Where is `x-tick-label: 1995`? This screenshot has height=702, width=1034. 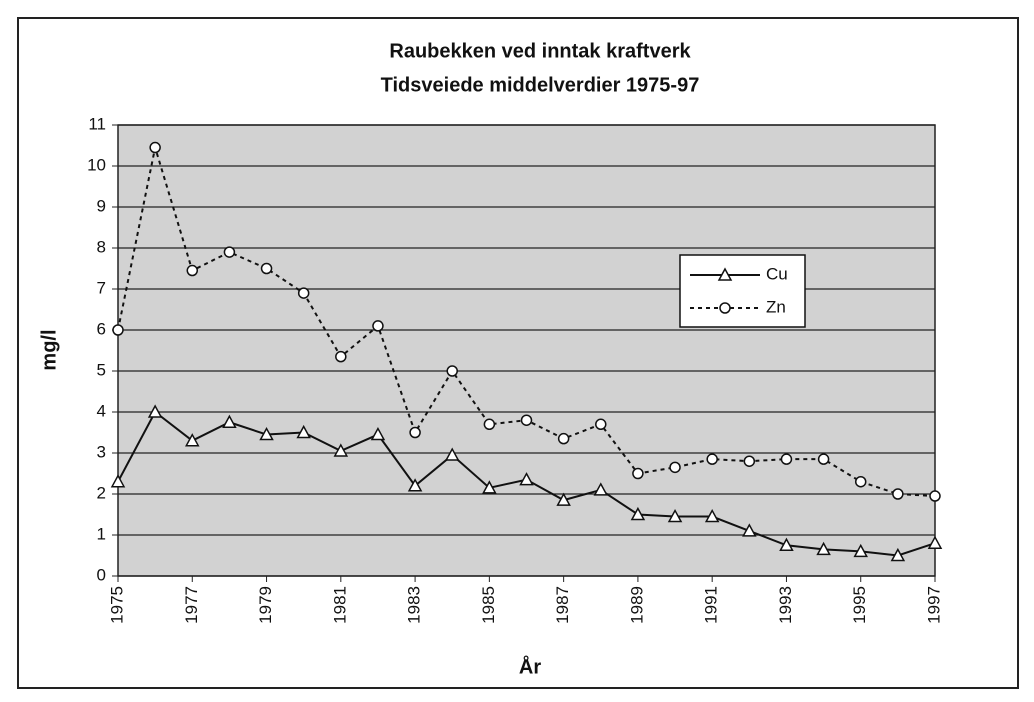
x-tick-label: 1995 is located at coordinates (859, 605).